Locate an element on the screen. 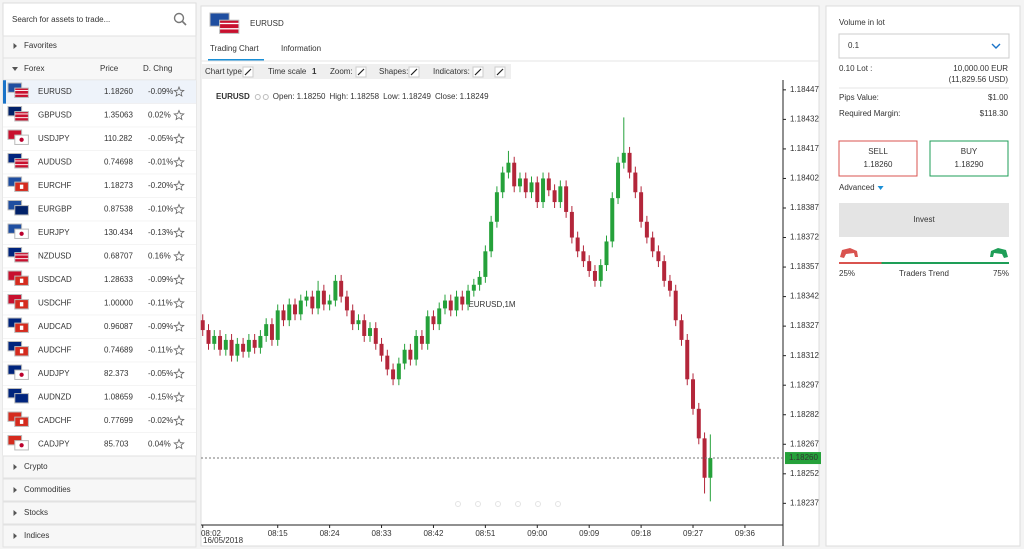  pair-symbol: USDCHF is located at coordinates (54, 303).